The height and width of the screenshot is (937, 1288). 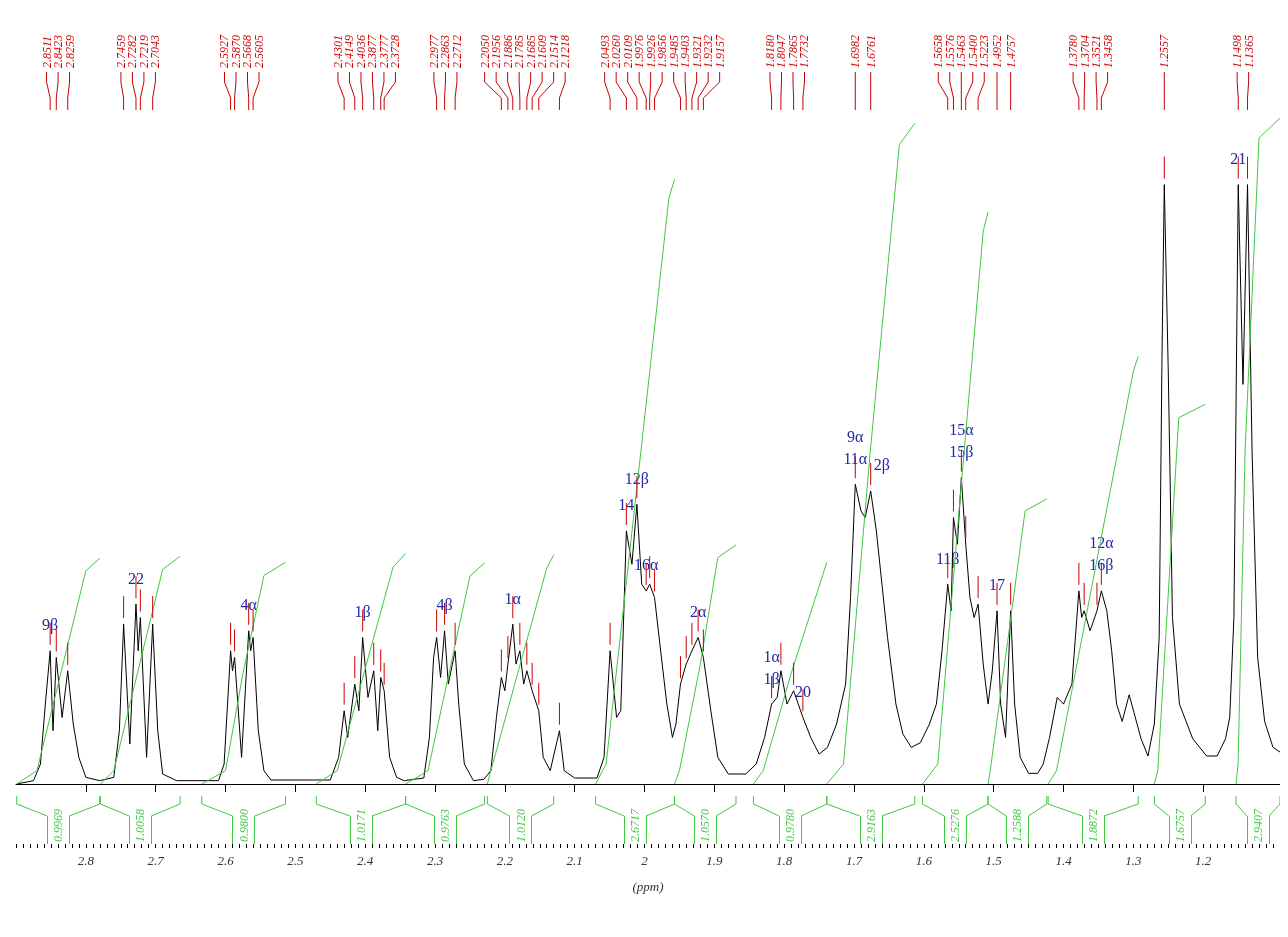 What do you see at coordinates (856, 436) in the screenshot?
I see `annotation: 9α` at bounding box center [856, 436].